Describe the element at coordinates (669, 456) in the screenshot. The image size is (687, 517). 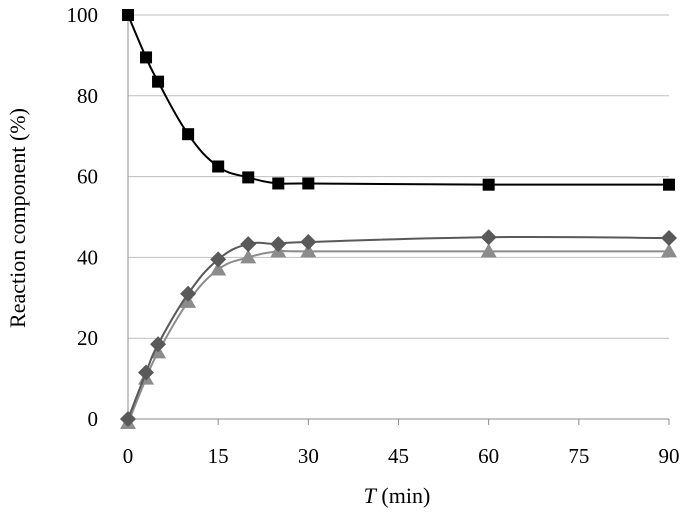
I see `x-tick-label: 90` at that location.